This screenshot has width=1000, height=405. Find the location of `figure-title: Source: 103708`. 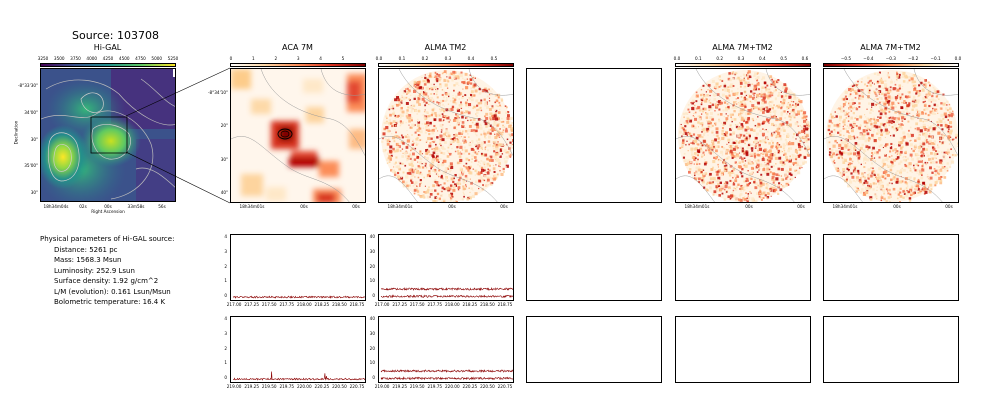

figure-title: Source: 103708 is located at coordinates (115, 35).